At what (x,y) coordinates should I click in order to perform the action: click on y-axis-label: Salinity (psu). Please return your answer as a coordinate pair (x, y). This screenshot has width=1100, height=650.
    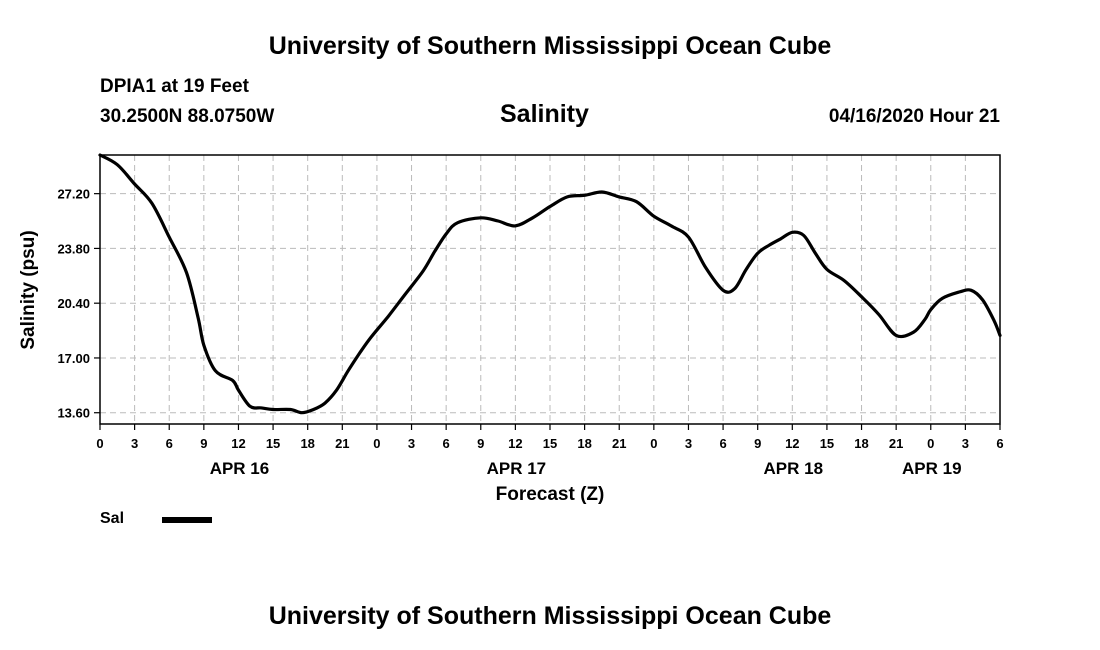
    Looking at the image, I should click on (28, 289).